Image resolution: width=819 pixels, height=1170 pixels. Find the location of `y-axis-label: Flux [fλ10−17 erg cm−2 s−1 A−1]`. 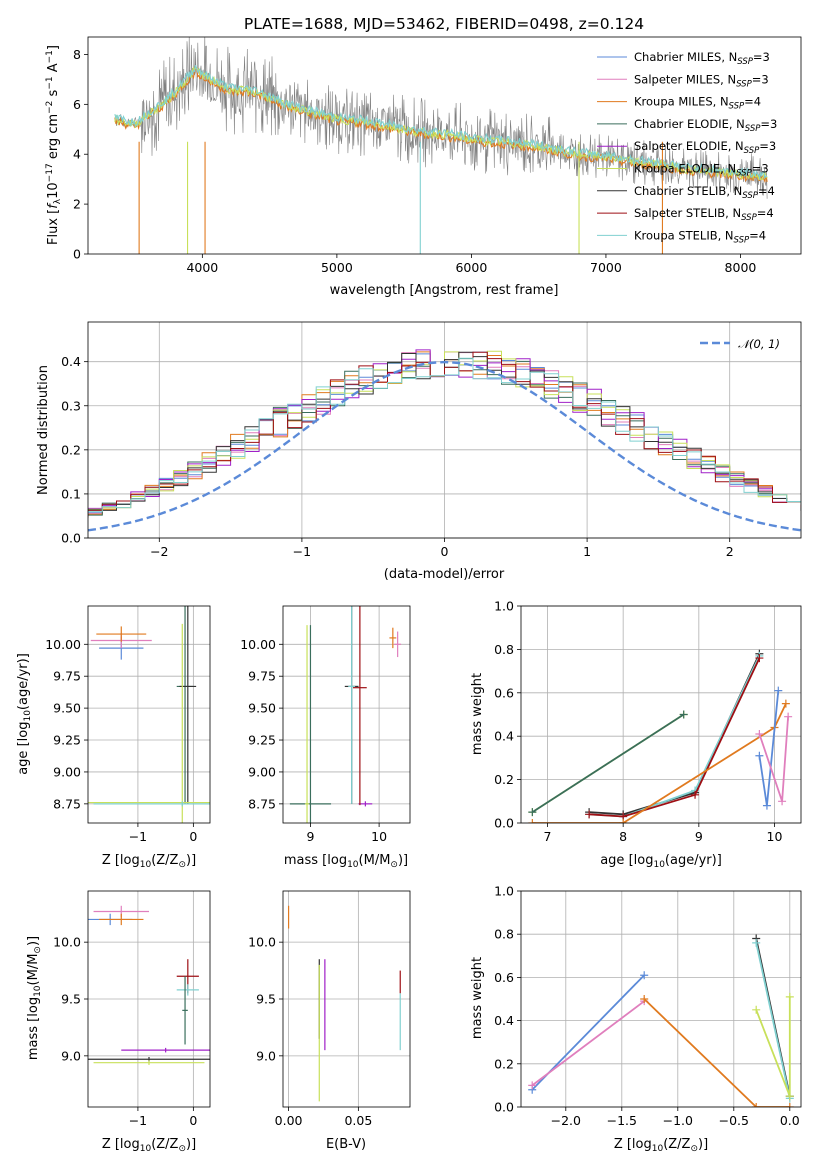

y-axis-label: Flux [fλ10−17 erg cm−2 s−1 A−1] is located at coordinates (54, 145).